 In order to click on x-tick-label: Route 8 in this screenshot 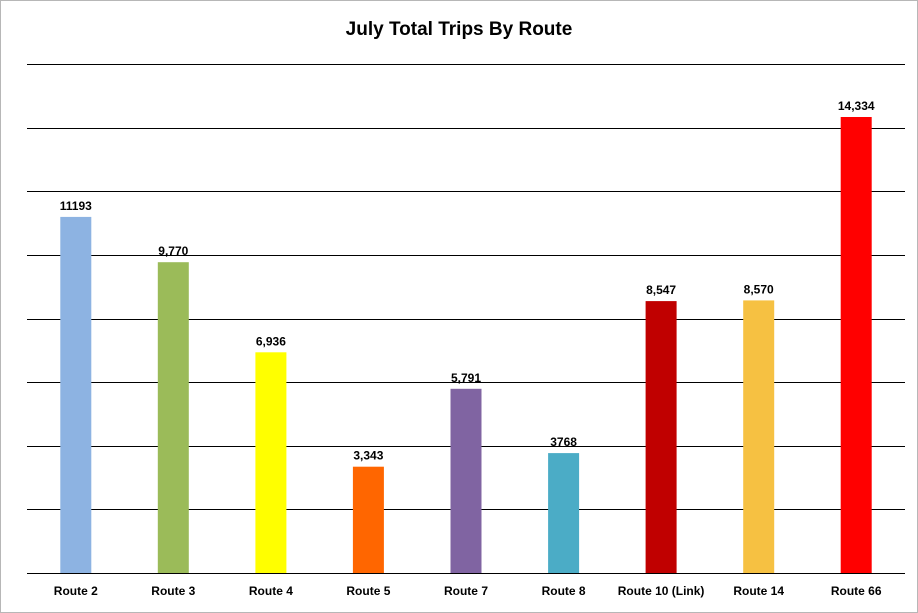, I will do `click(564, 591)`.